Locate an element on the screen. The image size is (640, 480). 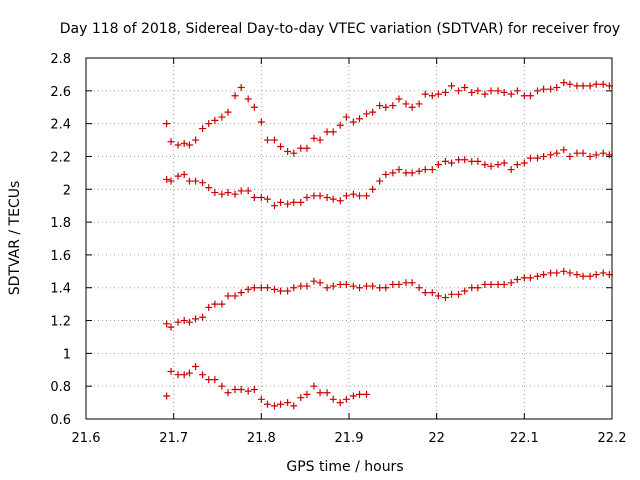
y-tick-label: 1.6 is located at coordinates (60, 256).